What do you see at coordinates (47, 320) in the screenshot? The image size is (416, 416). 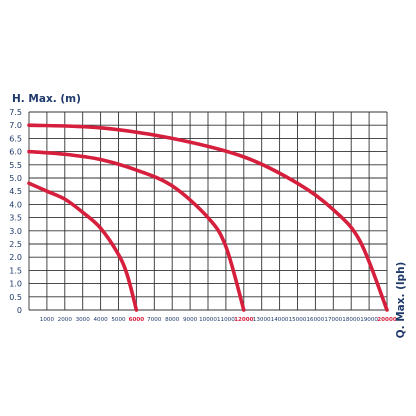 I see `x-tick-label: 1000` at bounding box center [47, 320].